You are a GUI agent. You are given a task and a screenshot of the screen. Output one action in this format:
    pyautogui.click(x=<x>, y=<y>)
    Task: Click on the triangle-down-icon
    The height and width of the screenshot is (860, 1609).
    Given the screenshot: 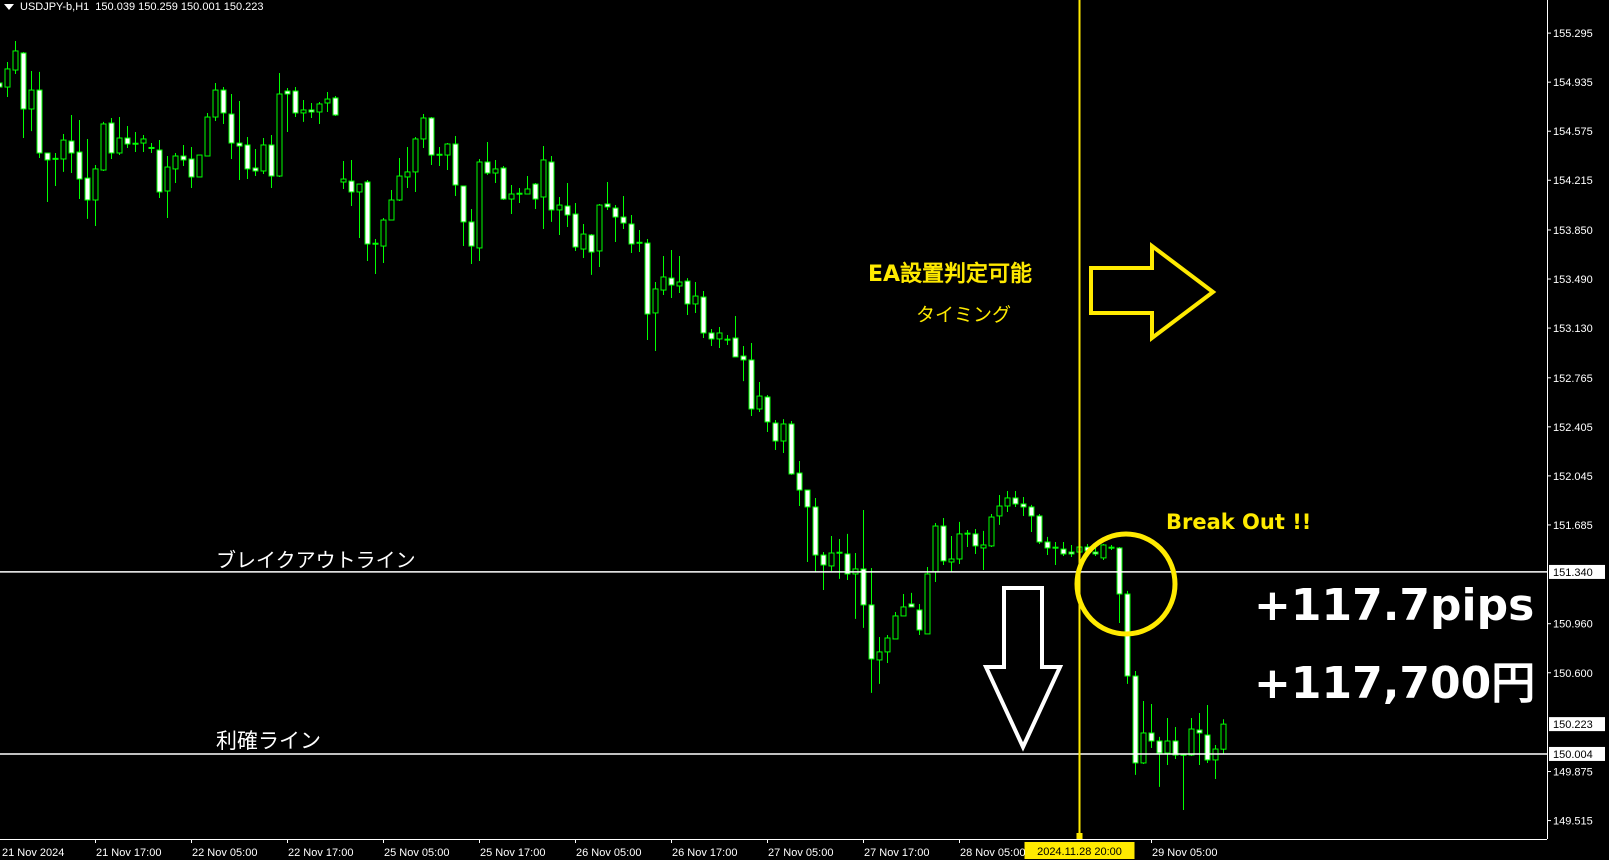 What is the action you would take?
    pyautogui.click(x=9, y=7)
    